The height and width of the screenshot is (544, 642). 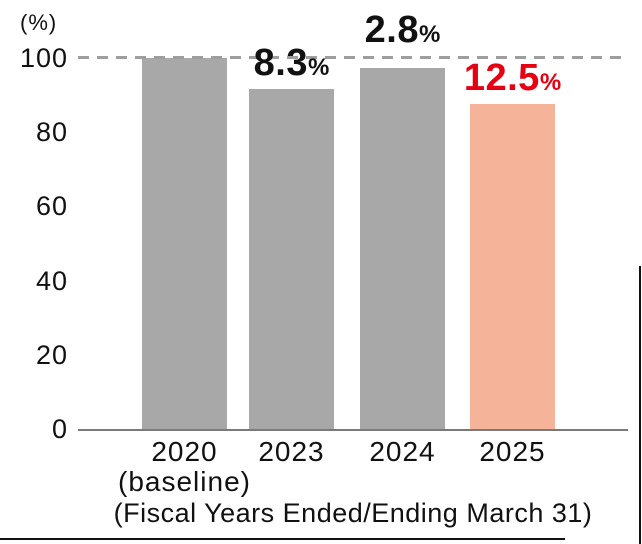 What do you see at coordinates (512, 266) in the screenshot?
I see `bar-2025` at bounding box center [512, 266].